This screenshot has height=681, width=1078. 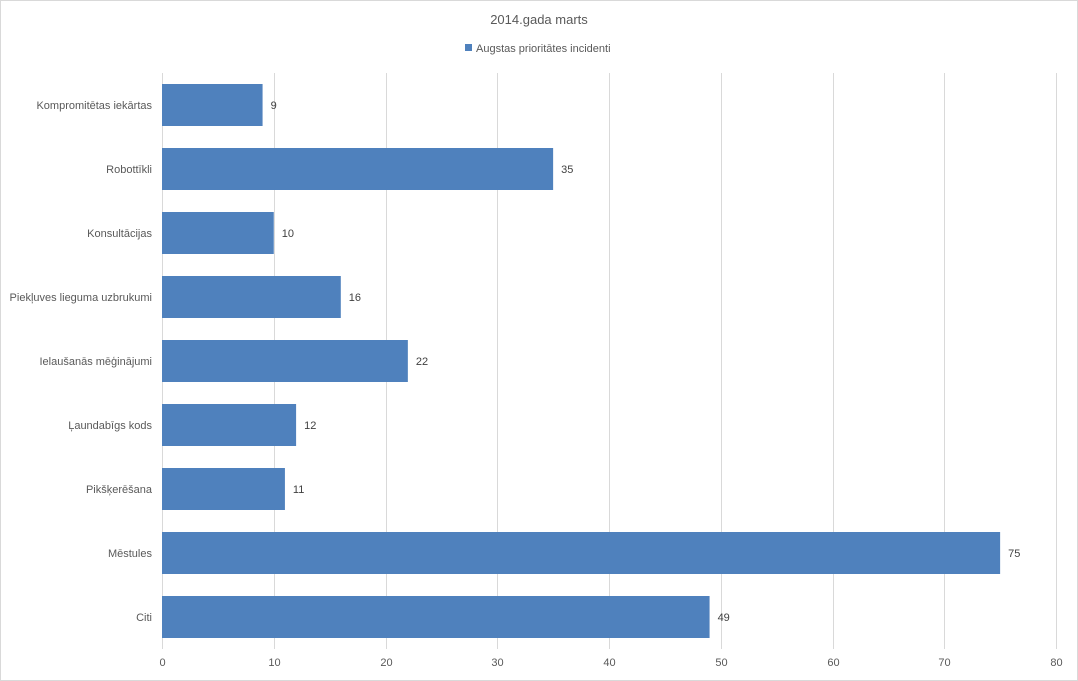 I want to click on legend: Augstas prioritātes incidenti, so click(x=538, y=49).